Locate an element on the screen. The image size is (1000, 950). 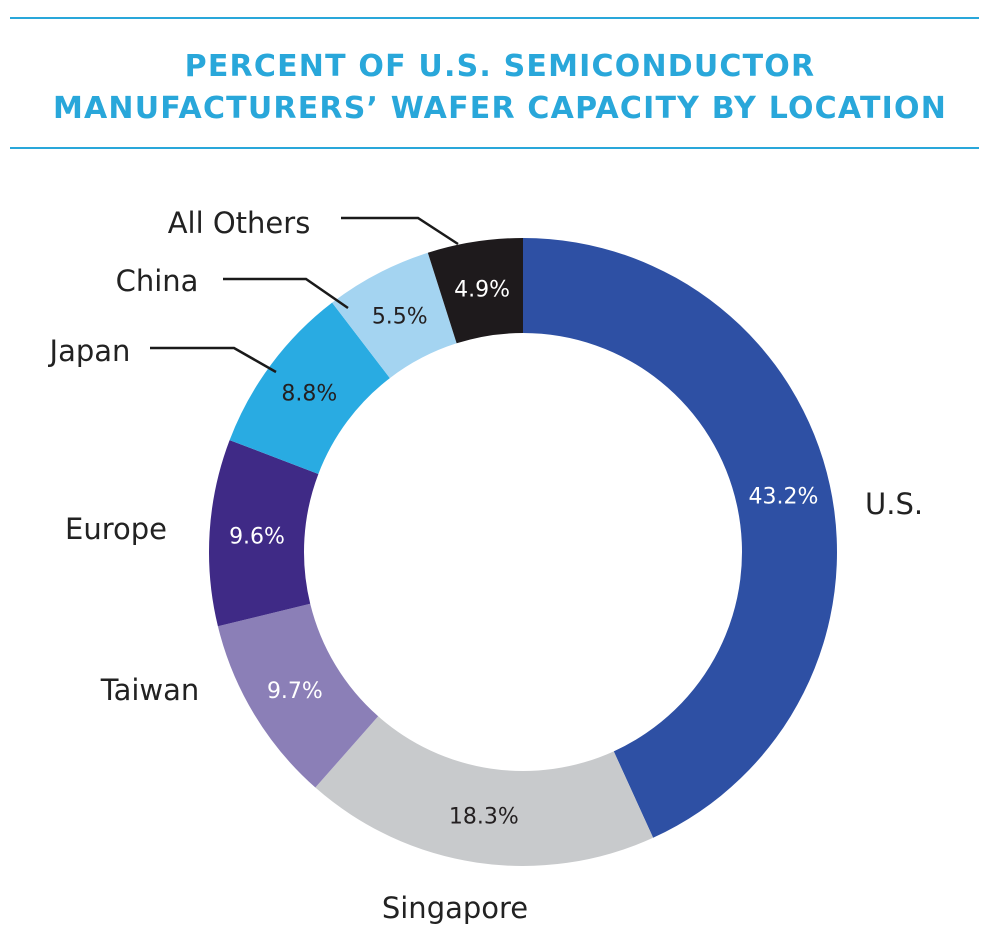
value-label-u-s: 43.2% is located at coordinates (783, 497).